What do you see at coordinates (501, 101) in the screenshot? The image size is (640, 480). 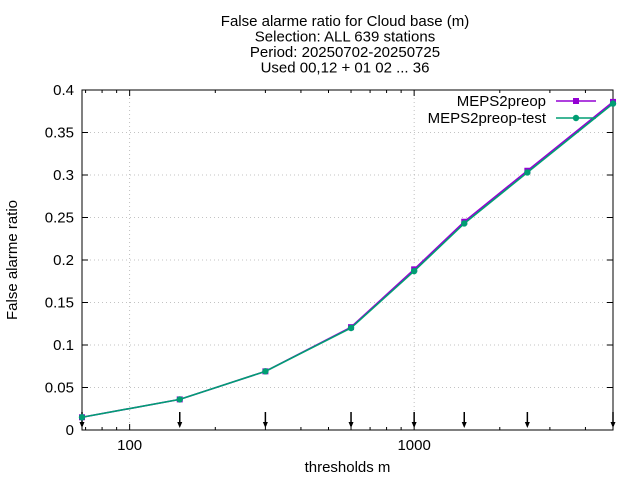 I see `legend-label: MEPS2preop` at bounding box center [501, 101].